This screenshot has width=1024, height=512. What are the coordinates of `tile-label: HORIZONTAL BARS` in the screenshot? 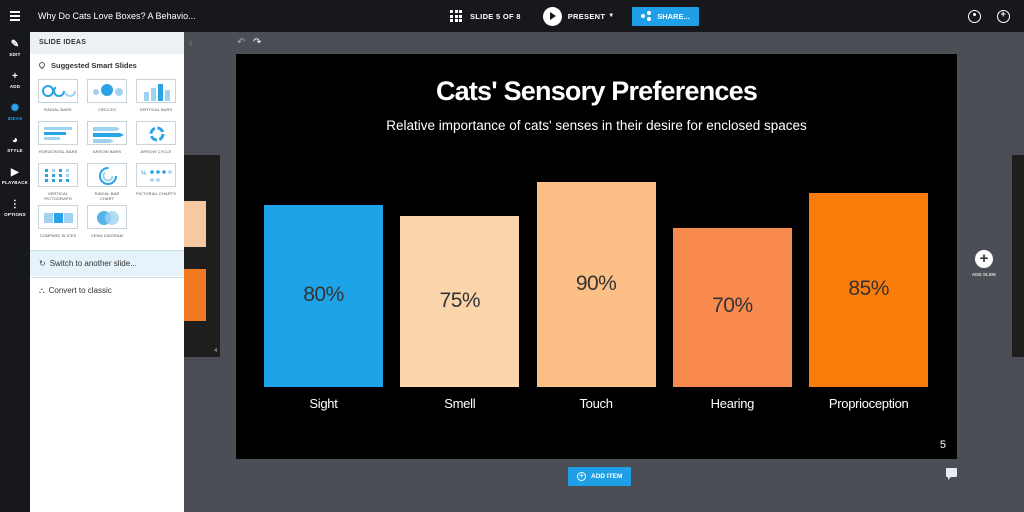 It's located at (58, 151).